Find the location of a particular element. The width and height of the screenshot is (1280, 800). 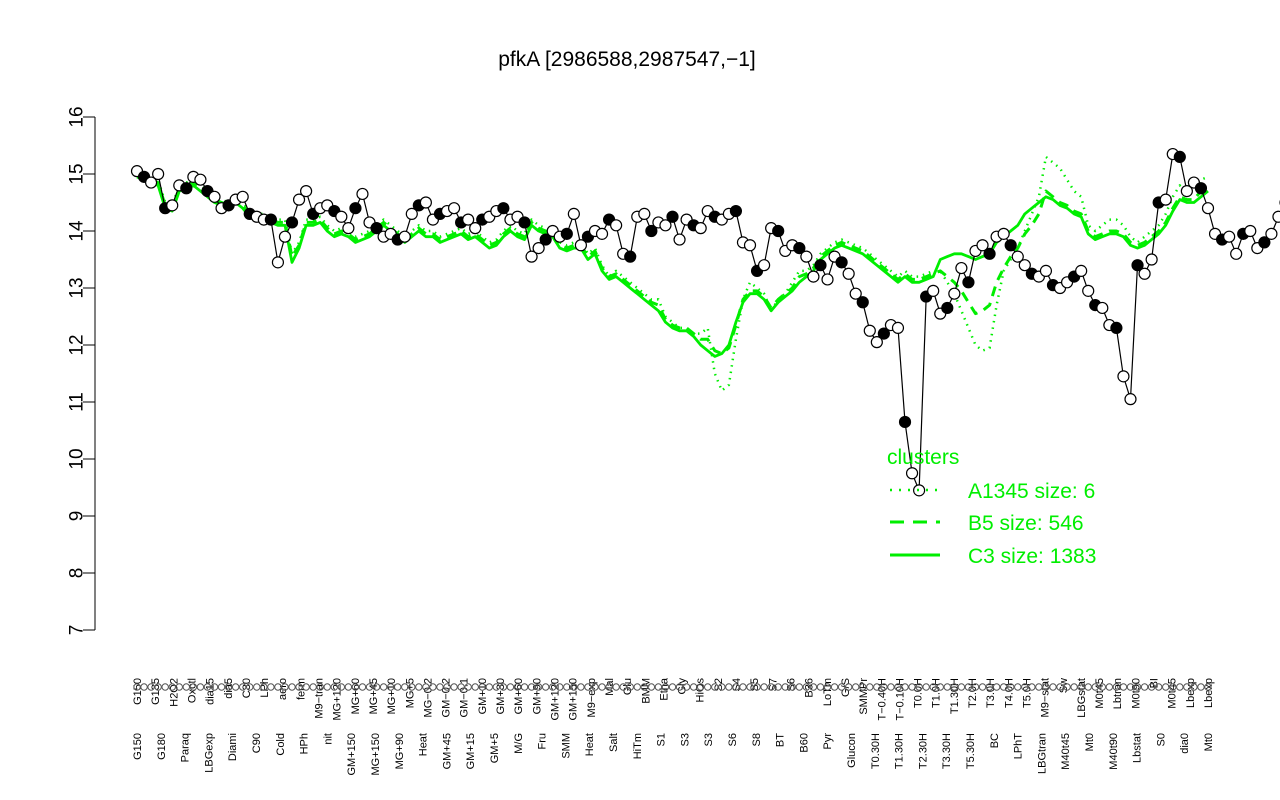

x-tick-label-lower: BT is located at coordinates (781, 740).